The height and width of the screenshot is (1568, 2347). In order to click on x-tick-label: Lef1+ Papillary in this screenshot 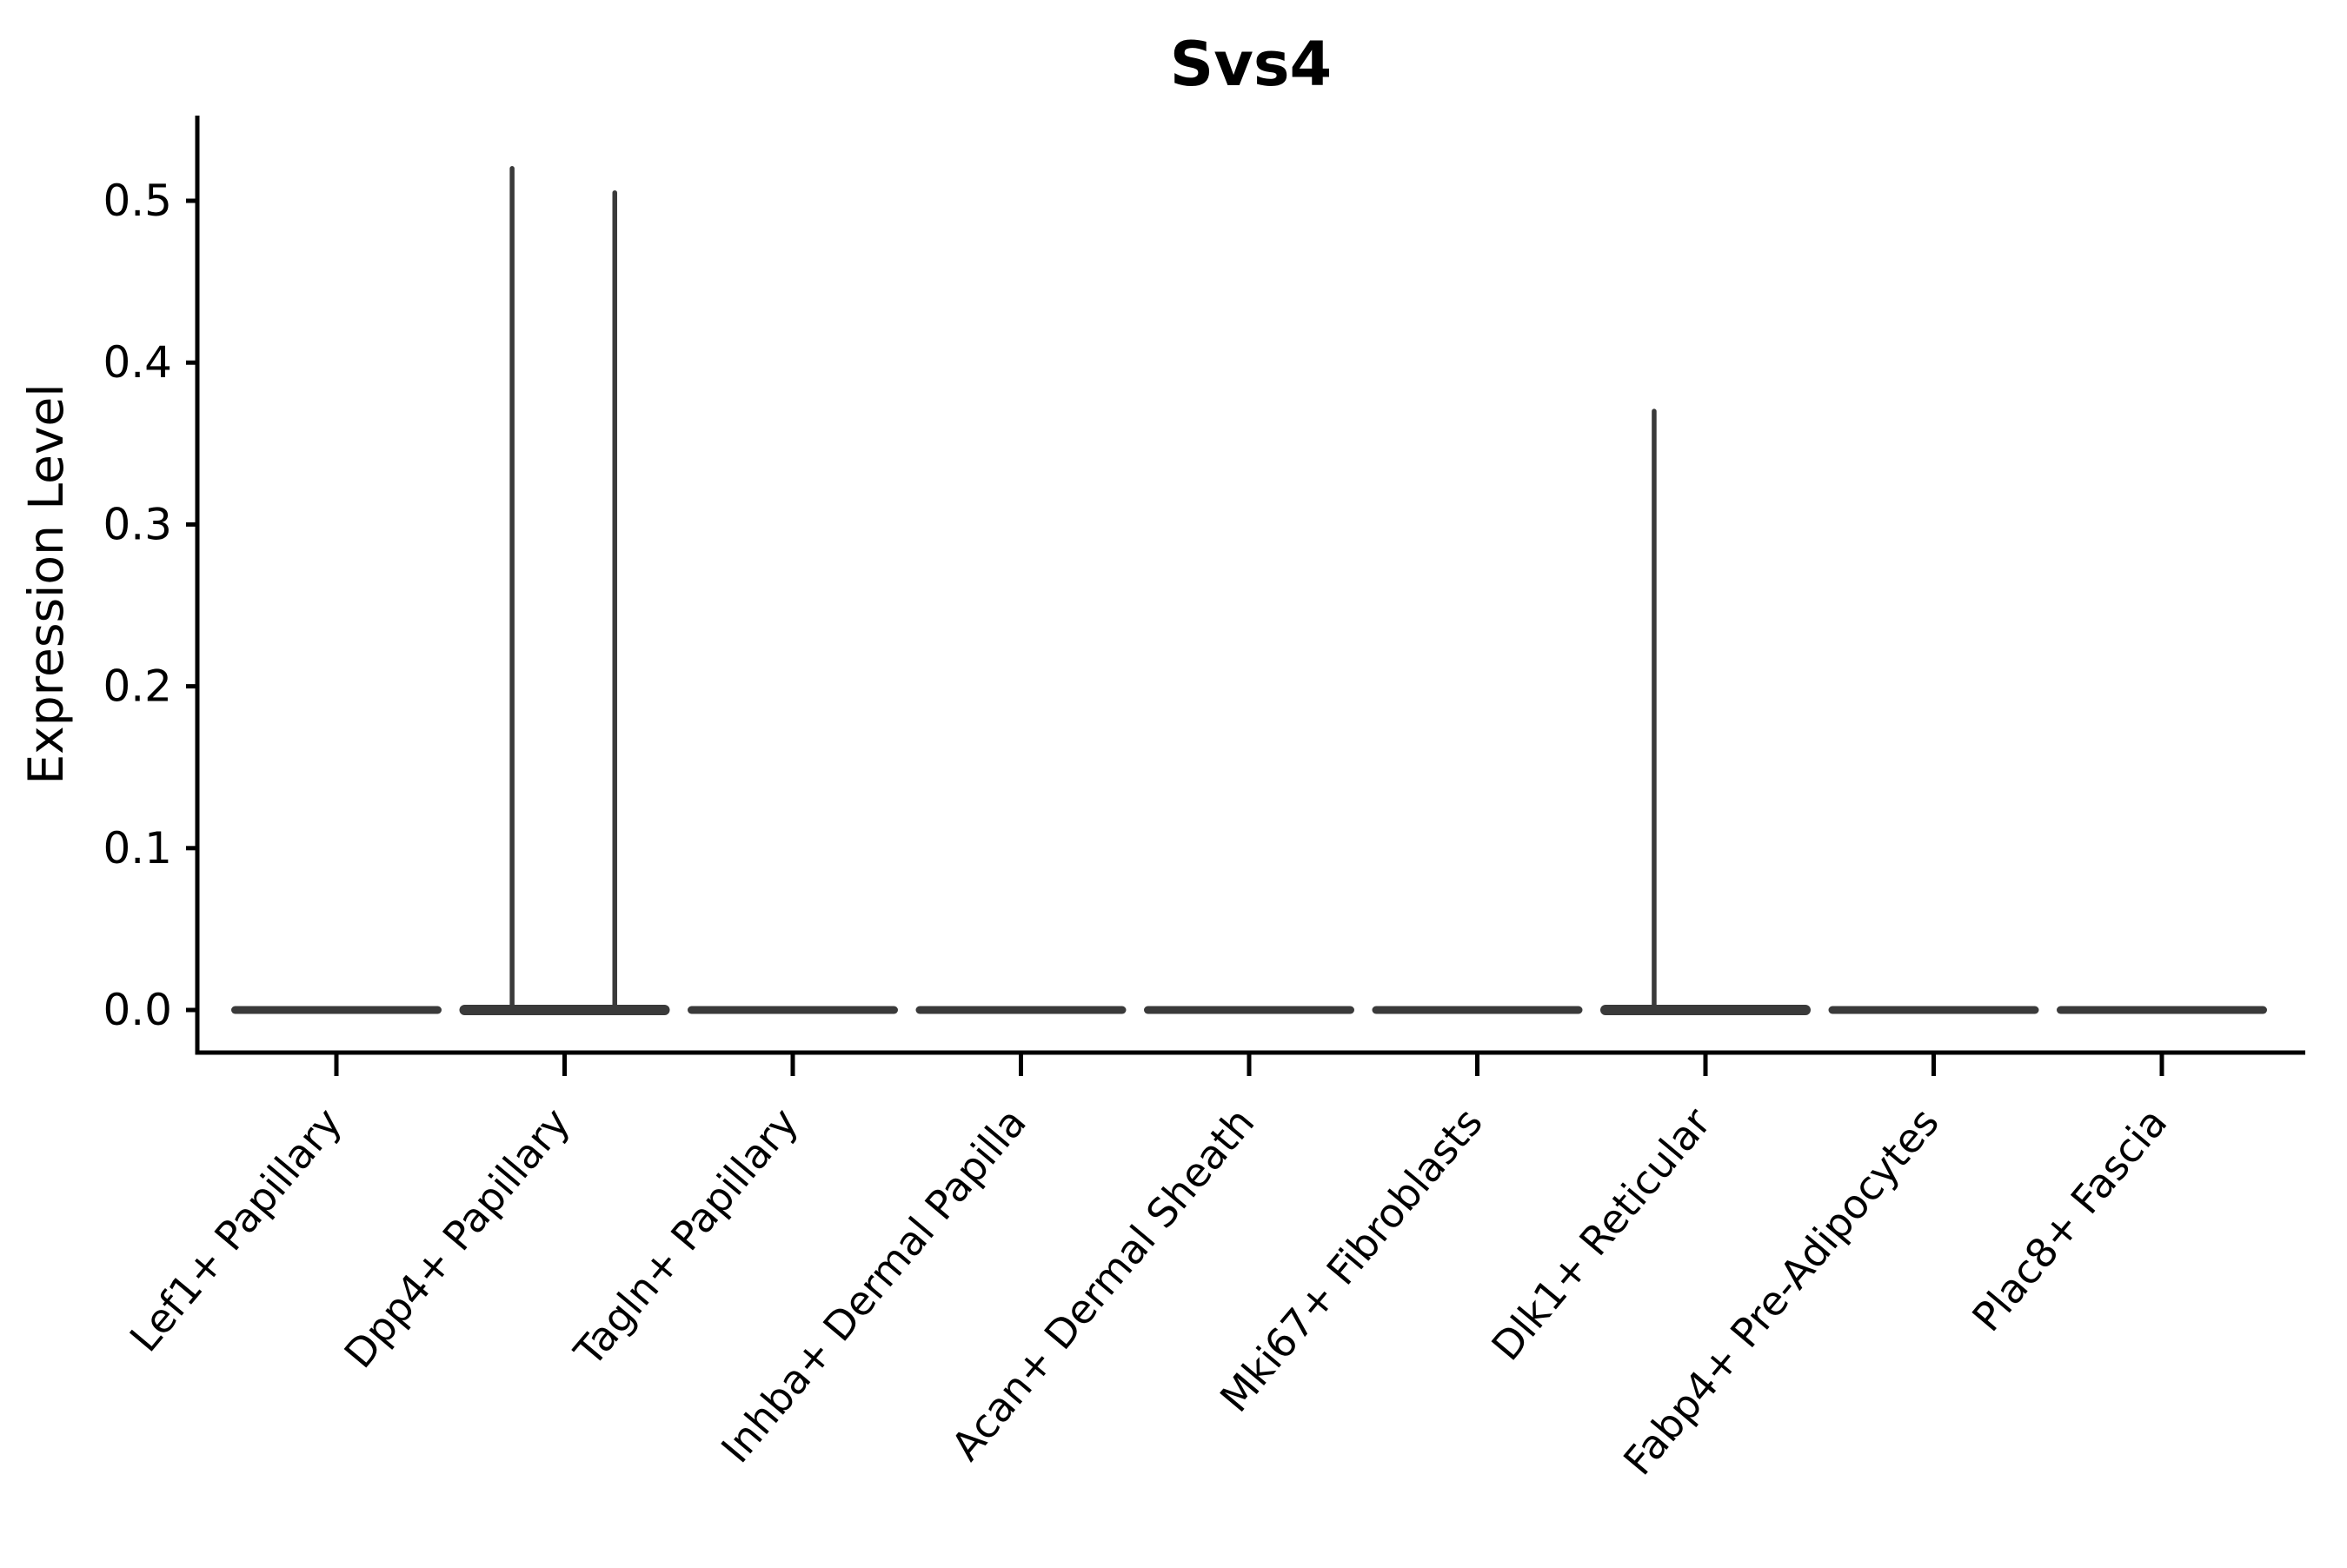, I will do `click(236, 1229)`.